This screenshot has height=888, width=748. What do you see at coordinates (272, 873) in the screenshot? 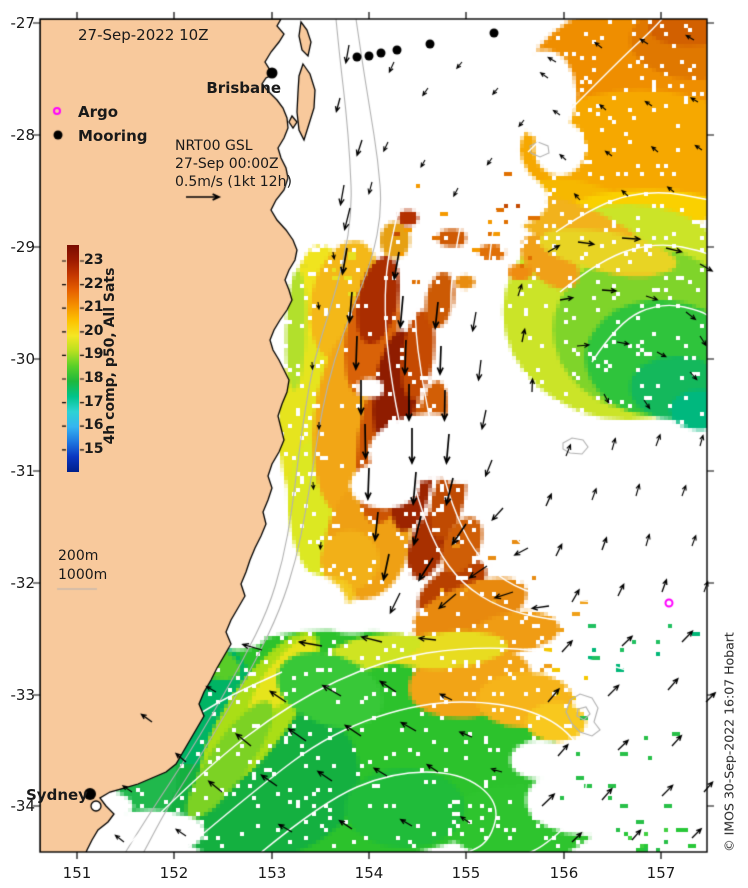
I see `x-tick-label: 153` at bounding box center [272, 873].